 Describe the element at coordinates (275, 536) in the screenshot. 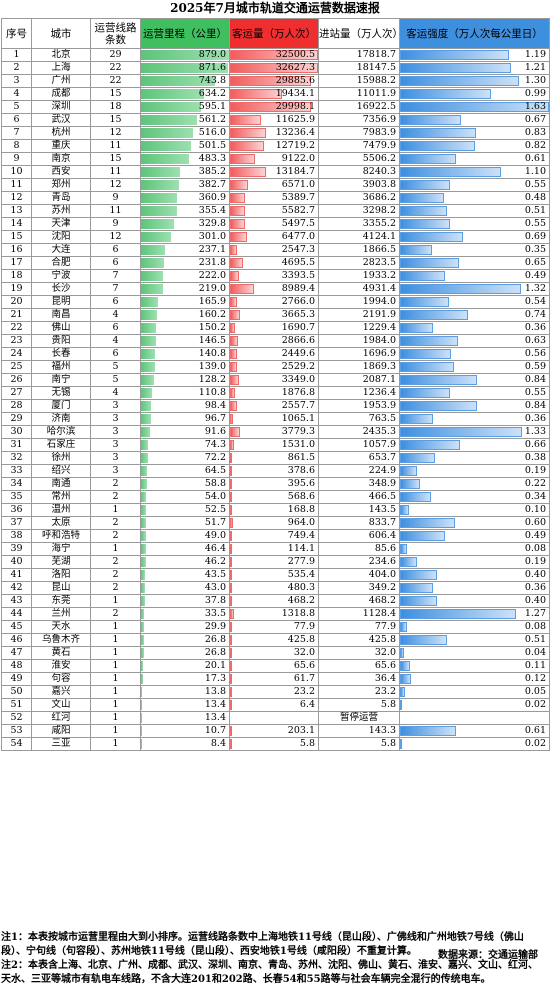

I see `table-row: 38 呼和浩特 2 49.0 749.4 606.4 0.49` at that location.